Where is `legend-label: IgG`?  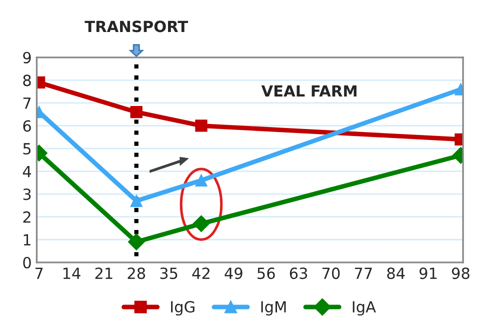 legend-label: IgG is located at coordinates (182, 308).